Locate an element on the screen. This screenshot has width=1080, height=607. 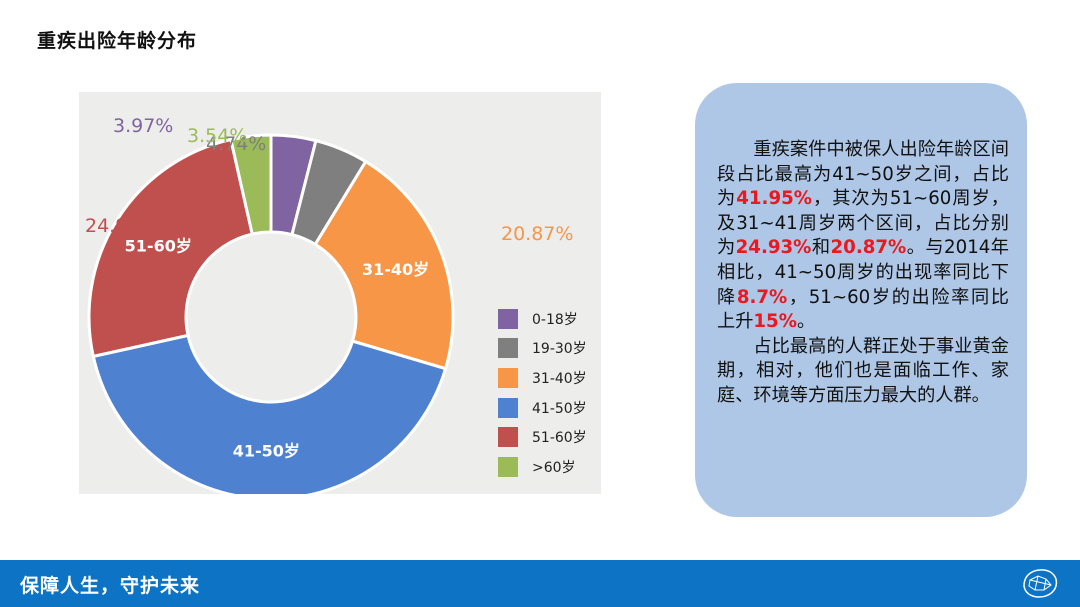
lion-head-logo-icon is located at coordinates (1040, 583).